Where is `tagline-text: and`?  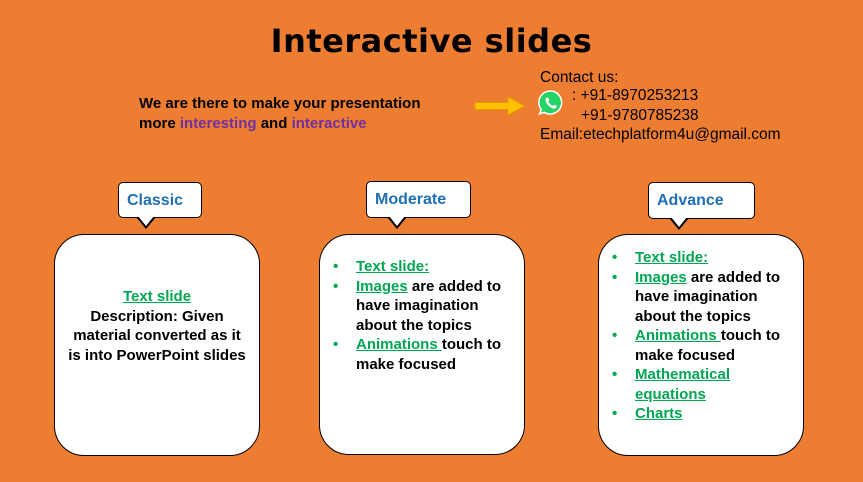
tagline-text: and is located at coordinates (274, 123).